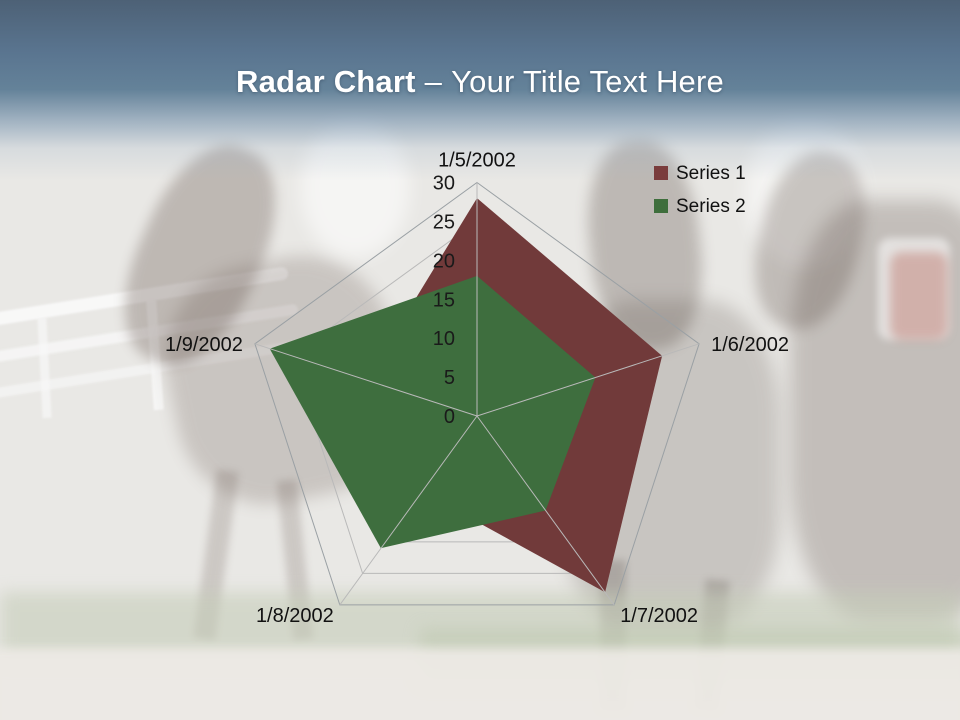 This screenshot has height=720, width=960. I want to click on number-cloth, so click(914, 289).